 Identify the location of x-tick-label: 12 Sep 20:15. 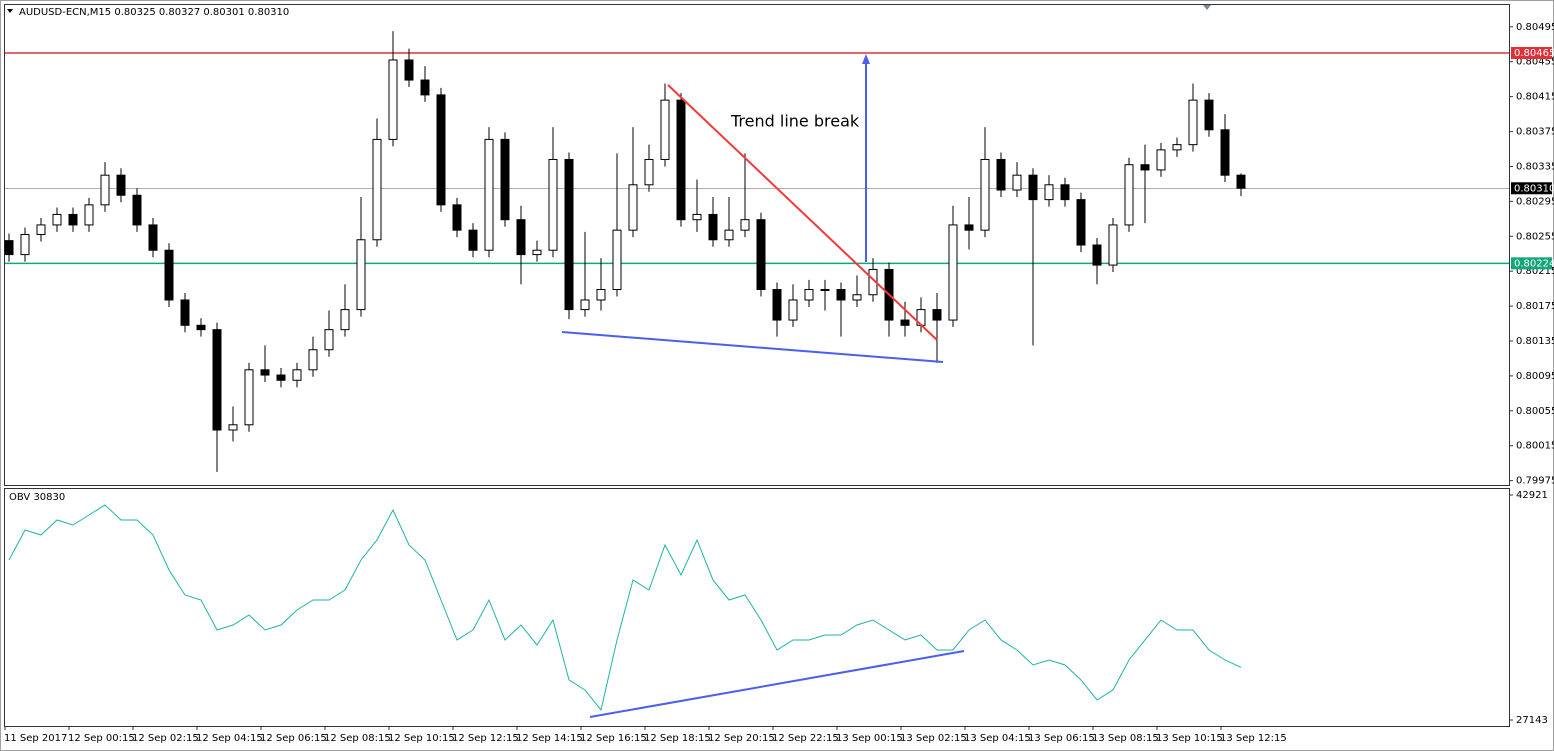
(741, 738).